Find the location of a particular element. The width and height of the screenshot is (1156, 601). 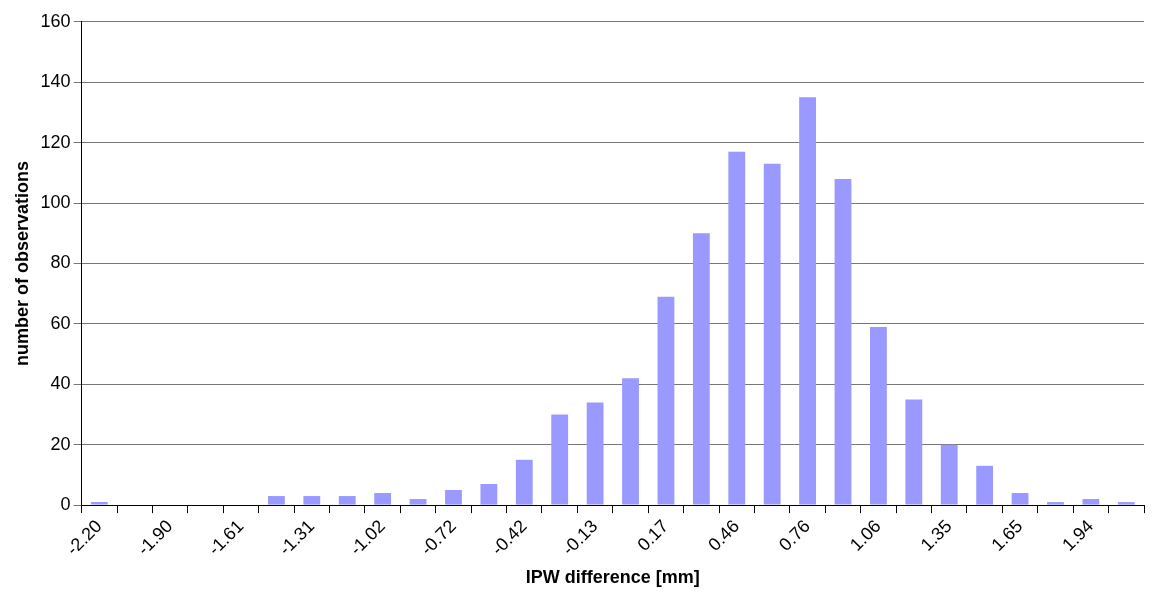

y-tick-label: 80 is located at coordinates (60, 262).